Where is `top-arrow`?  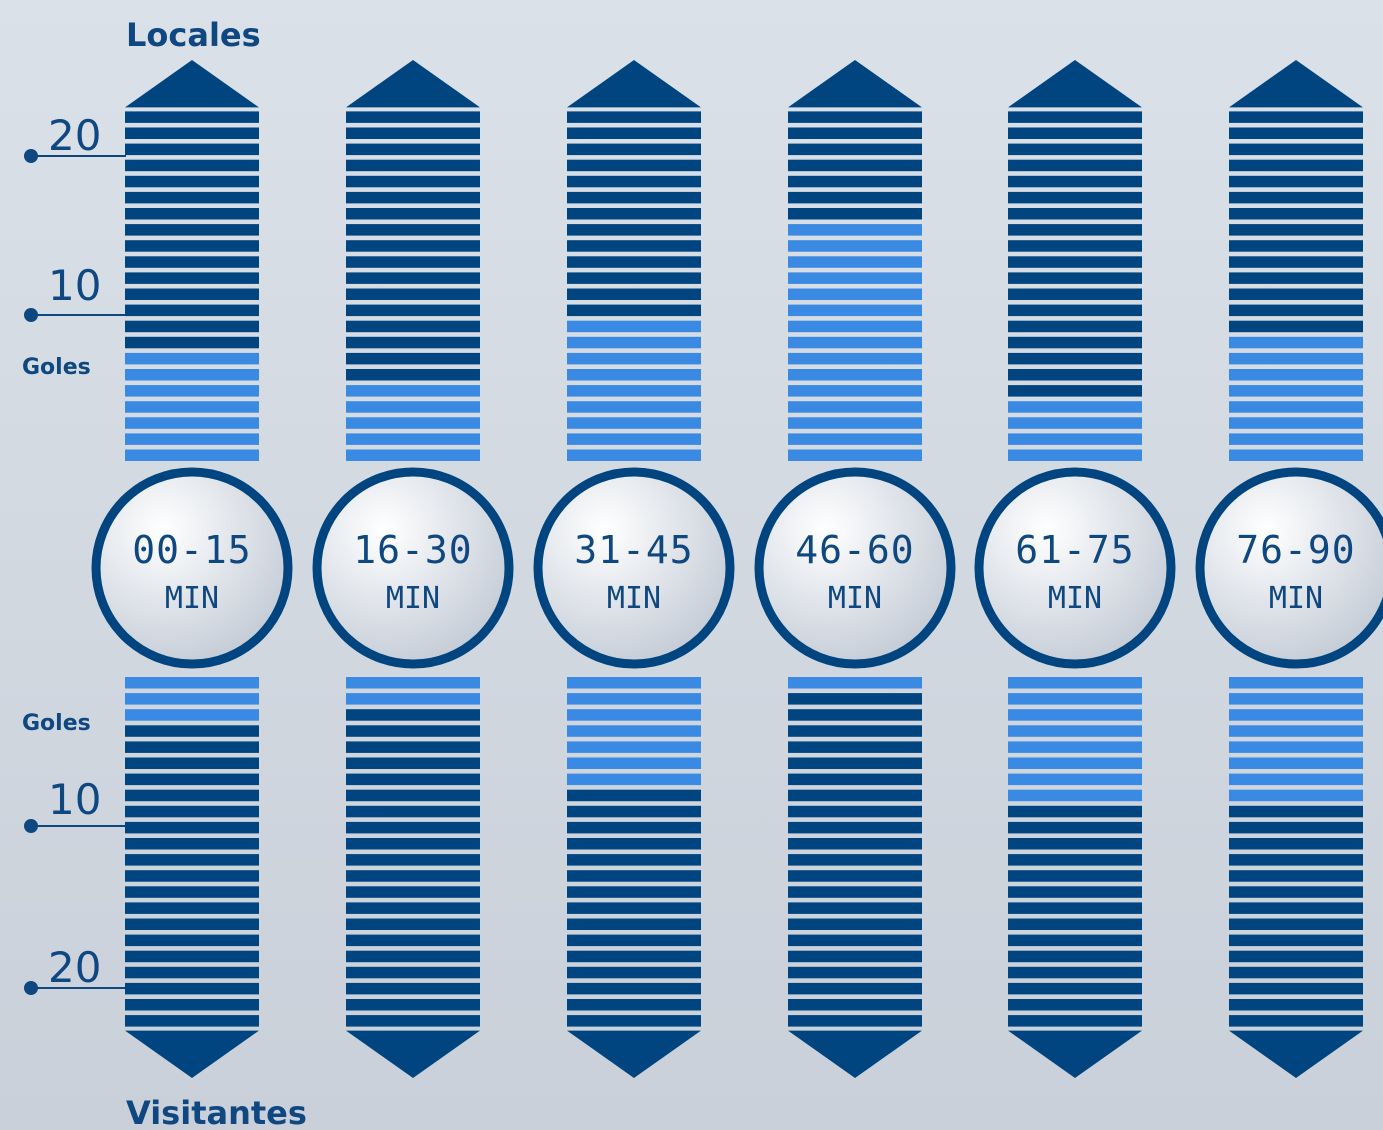 top-arrow is located at coordinates (192, 84).